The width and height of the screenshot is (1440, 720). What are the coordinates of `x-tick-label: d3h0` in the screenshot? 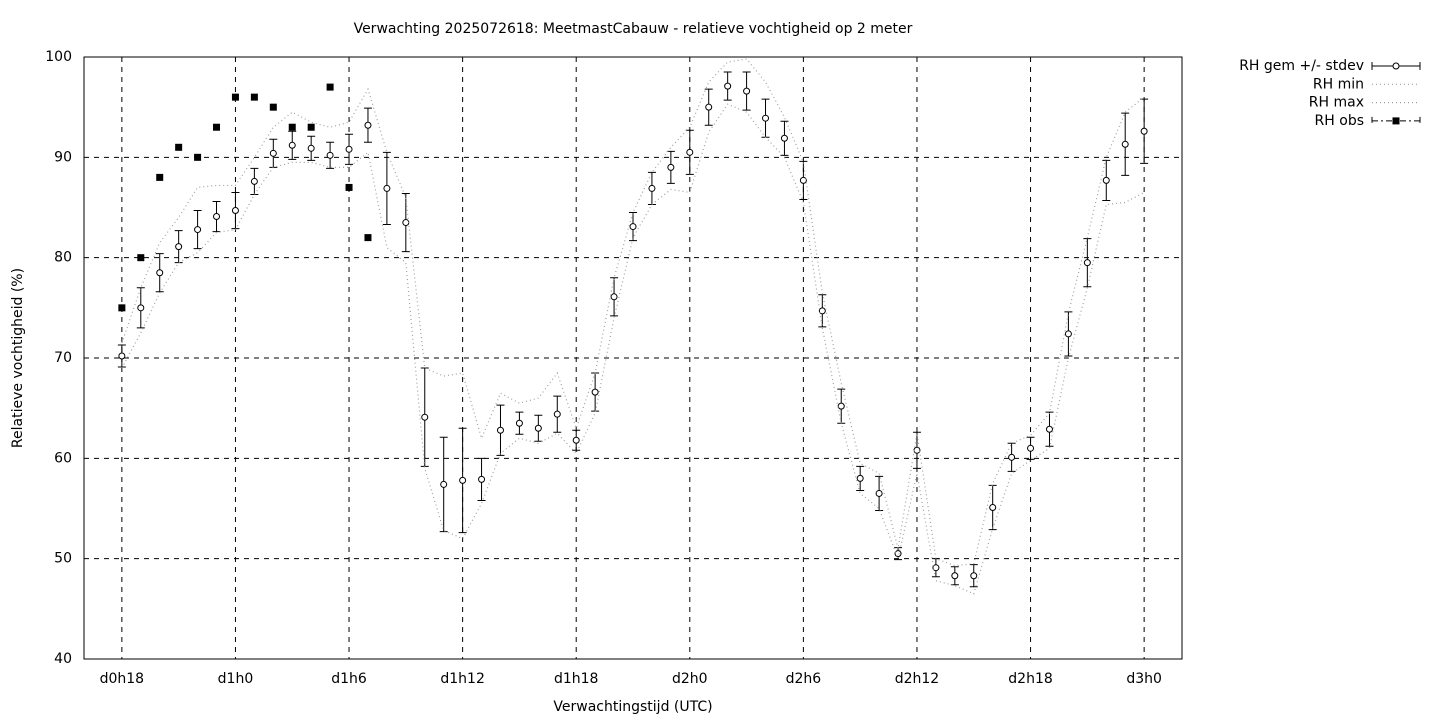 It's located at (1144, 679).